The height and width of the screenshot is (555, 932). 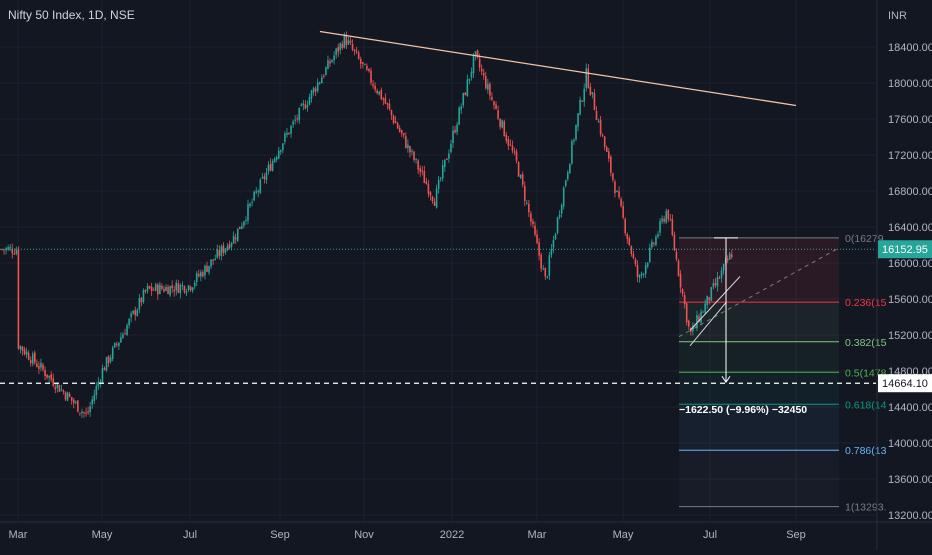 What do you see at coordinates (905, 383) in the screenshot?
I see `level-price-badge` at bounding box center [905, 383].